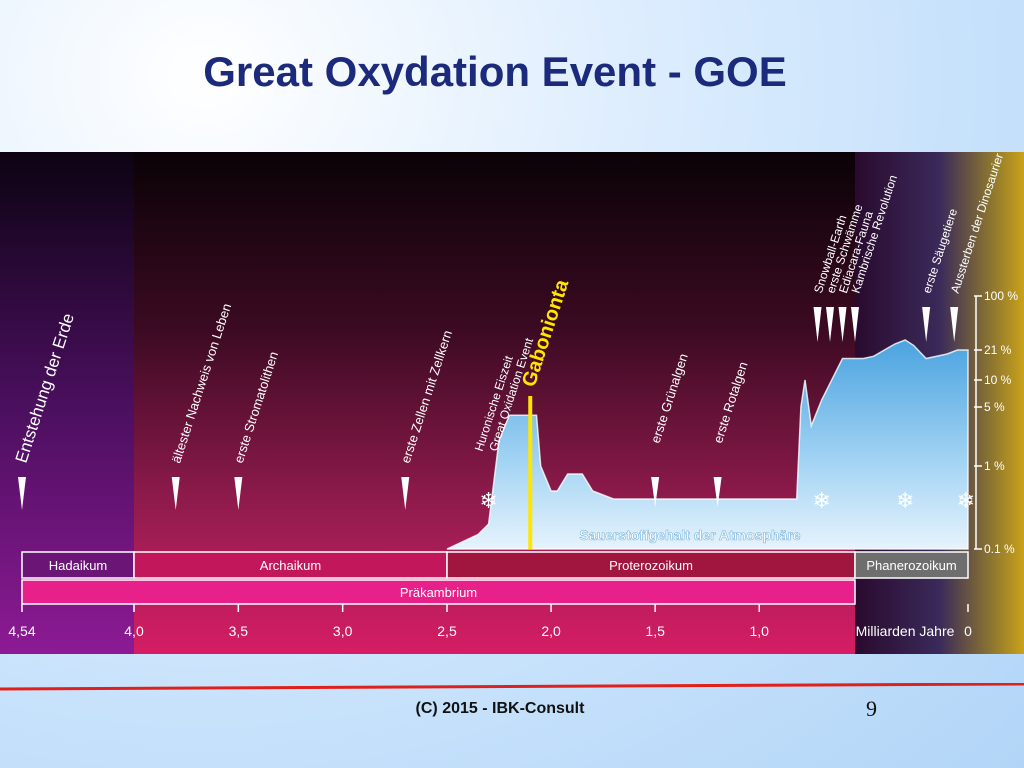 This screenshot has height=768, width=1024. What do you see at coordinates (727, 501) in the screenshot?
I see `snowflake-markers: ❄ ❄ ❄ ❄` at bounding box center [727, 501].